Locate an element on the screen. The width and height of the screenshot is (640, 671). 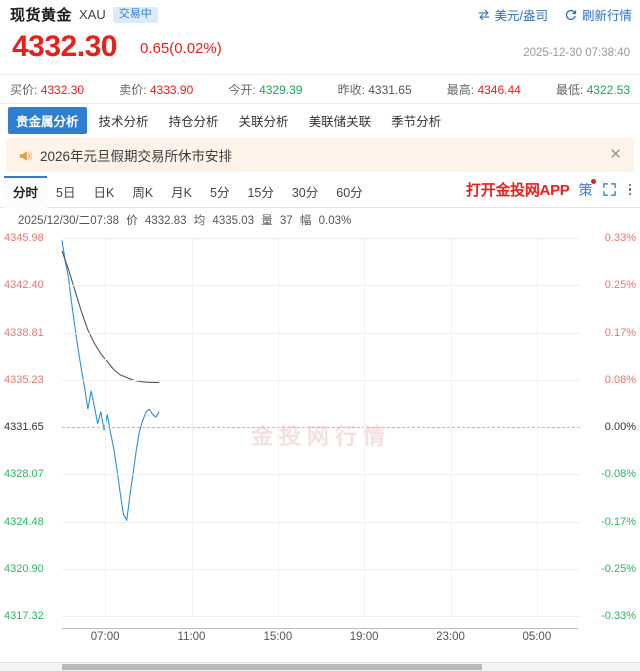
period-tab-intraday: 分时 is located at coordinates (26, 191).